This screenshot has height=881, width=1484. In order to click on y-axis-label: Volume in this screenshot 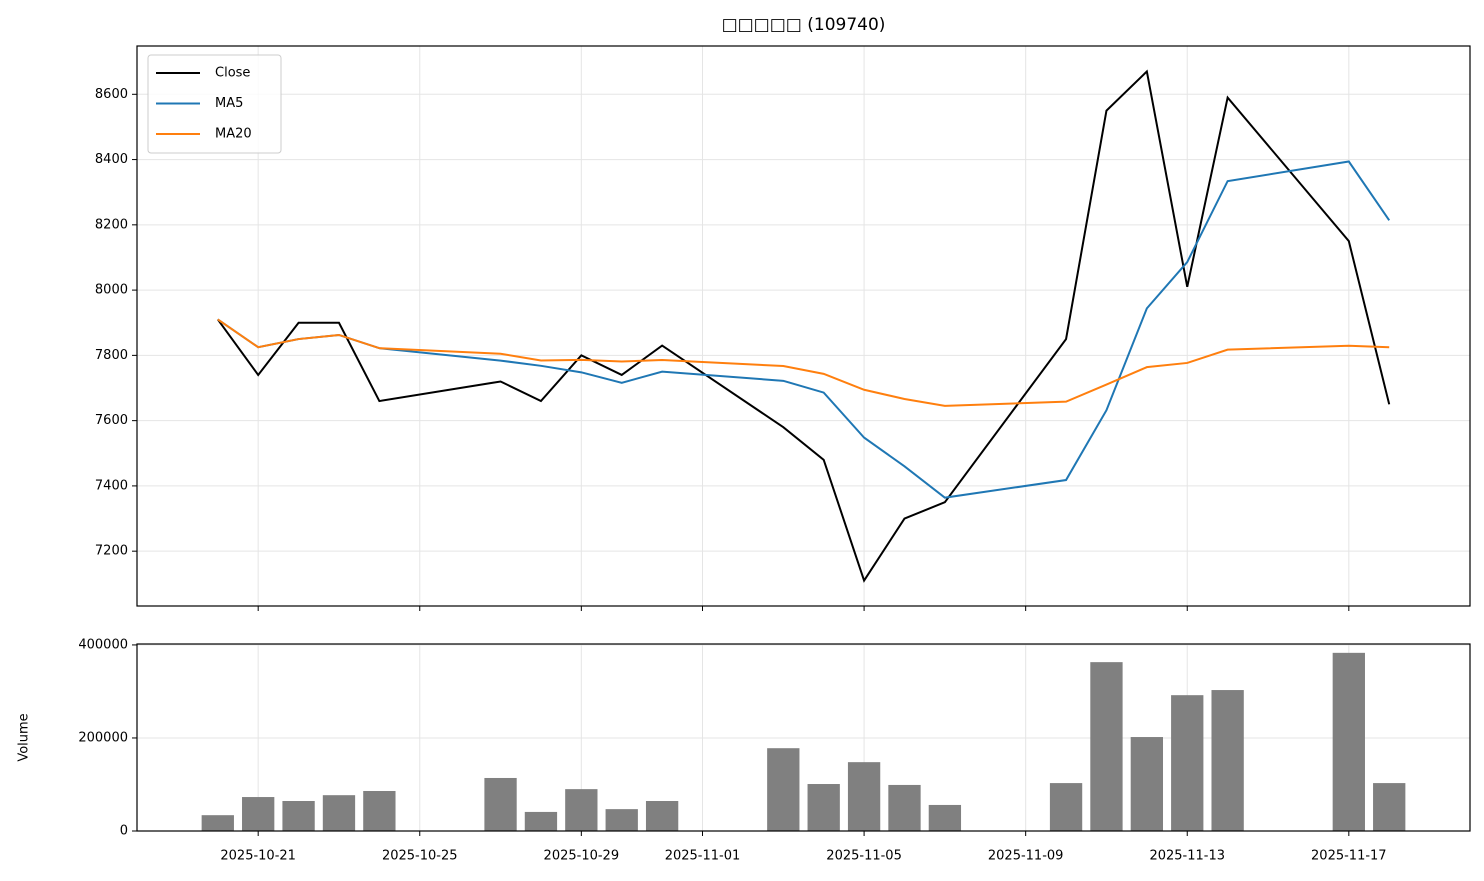, I will do `click(24, 737)`.